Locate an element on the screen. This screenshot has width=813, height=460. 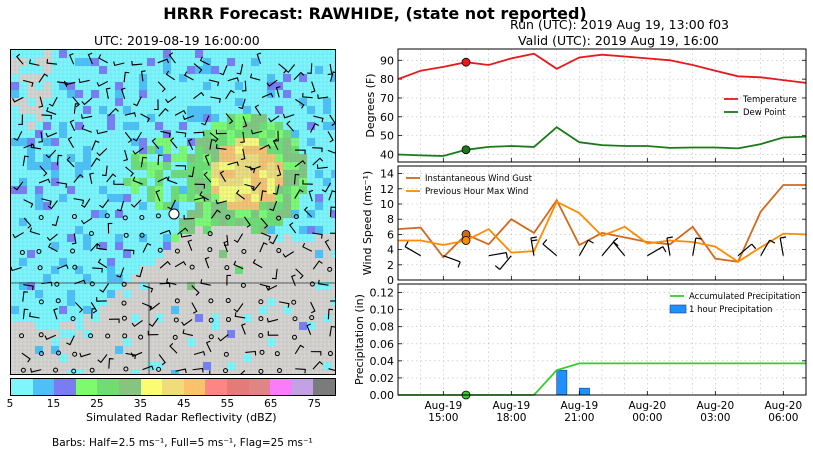
plot-frame is located at coordinates (602, 105).